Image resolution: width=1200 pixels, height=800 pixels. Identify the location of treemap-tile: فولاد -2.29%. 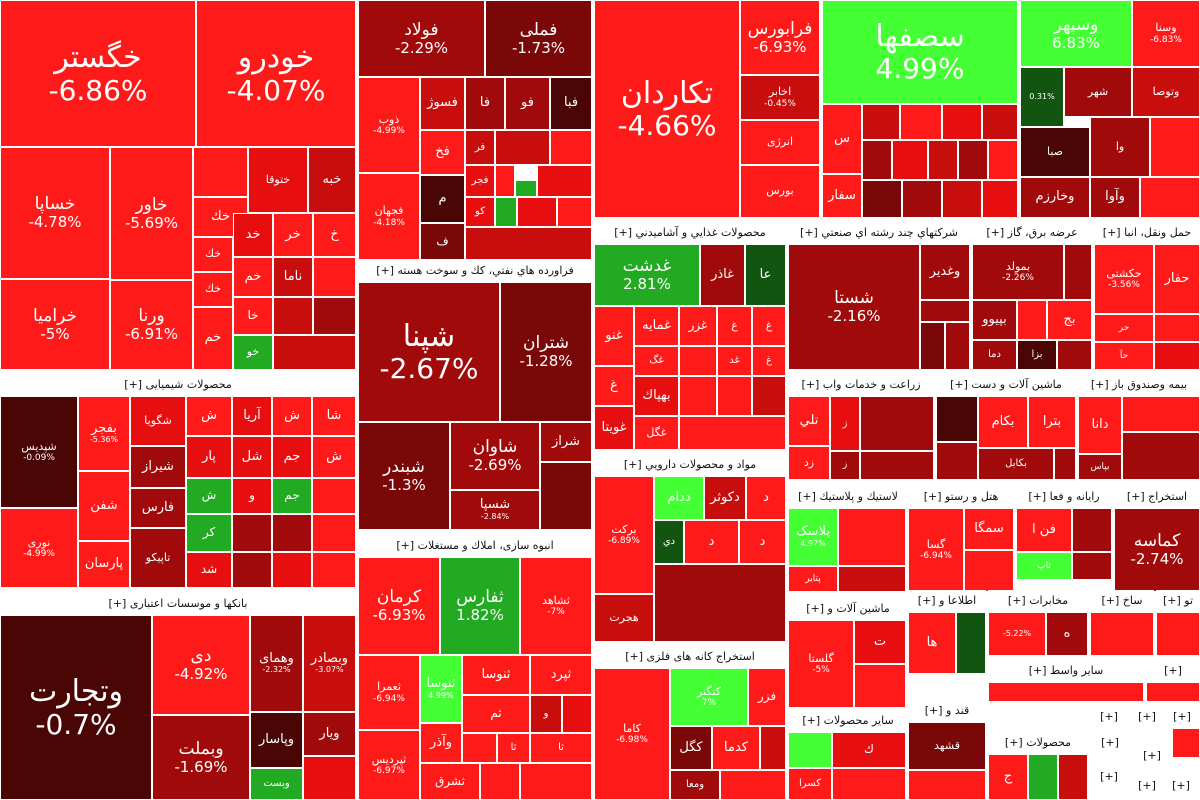
(421, 38).